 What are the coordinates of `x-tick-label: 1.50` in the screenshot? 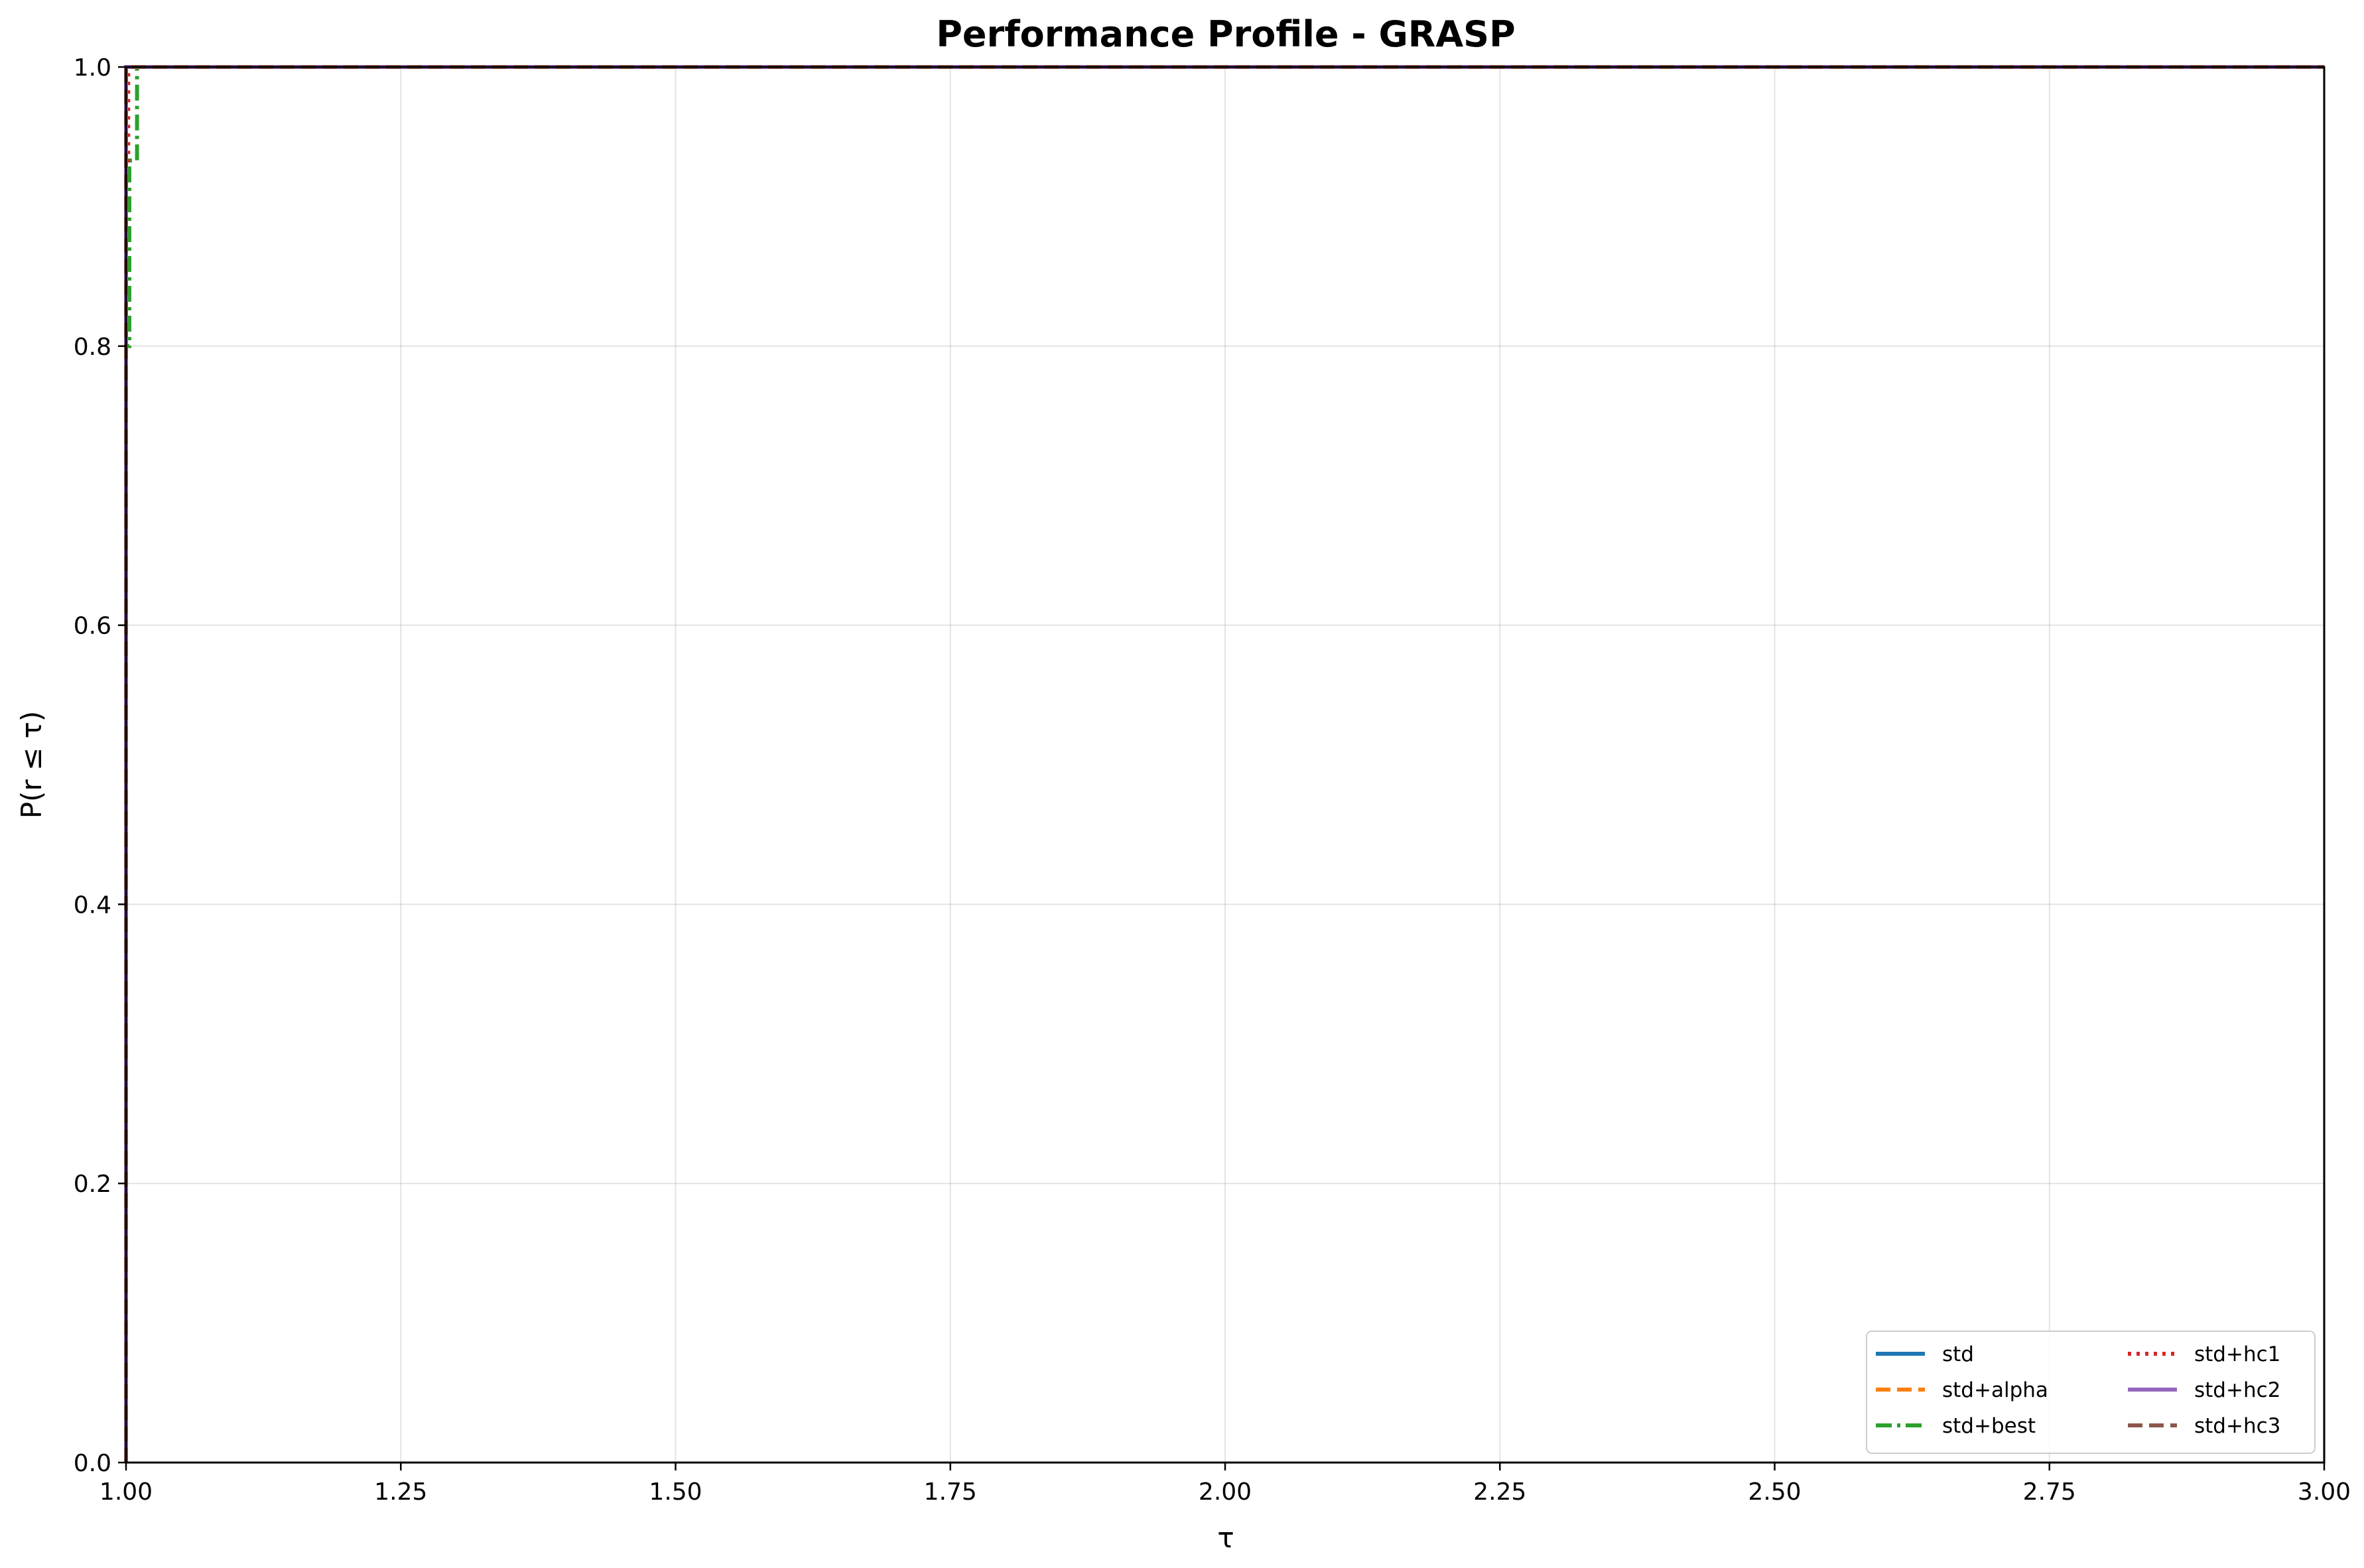 It's located at (675, 1492).